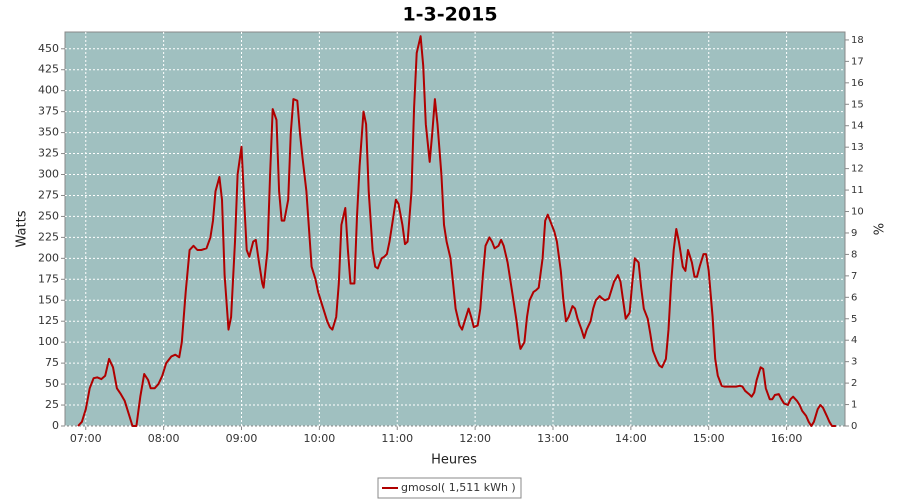  Describe the element at coordinates (857, 169) in the screenshot. I see `y2-tick-label: 12` at that location.